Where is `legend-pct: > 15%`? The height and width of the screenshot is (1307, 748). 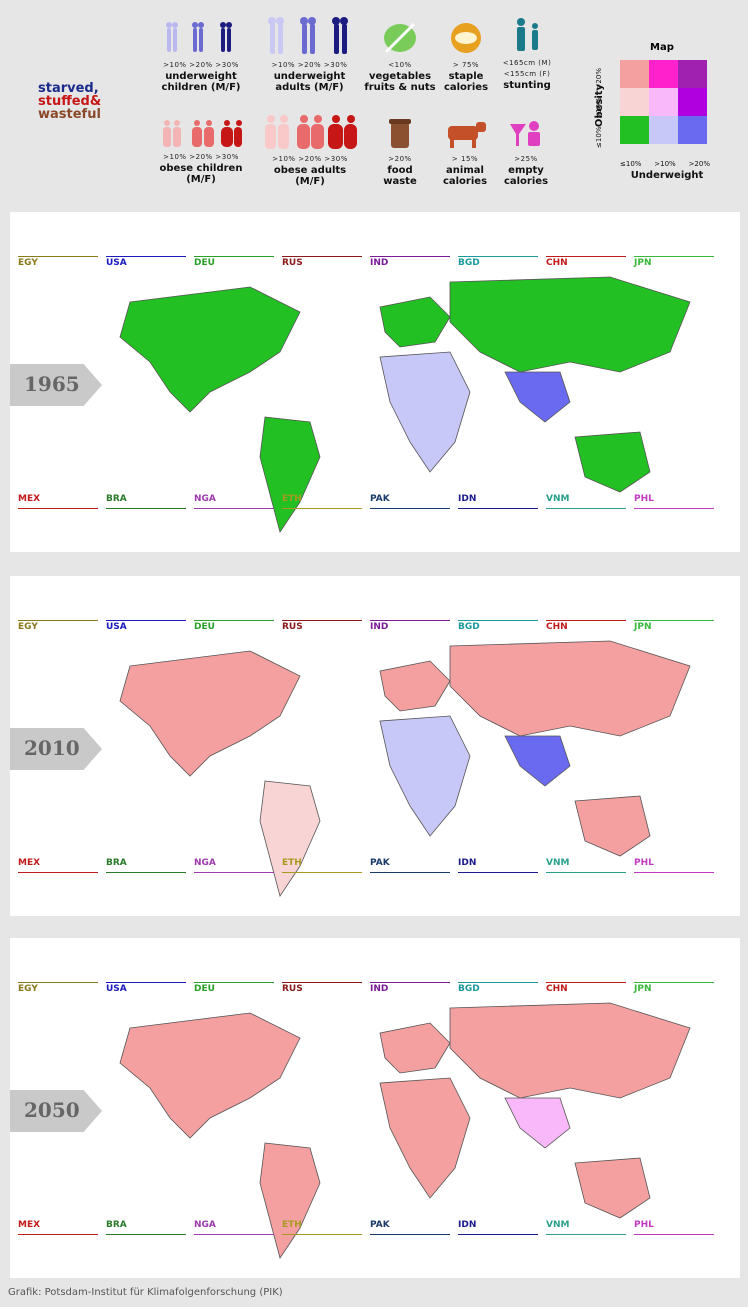
legend-pct: > 15% is located at coordinates (465, 159).